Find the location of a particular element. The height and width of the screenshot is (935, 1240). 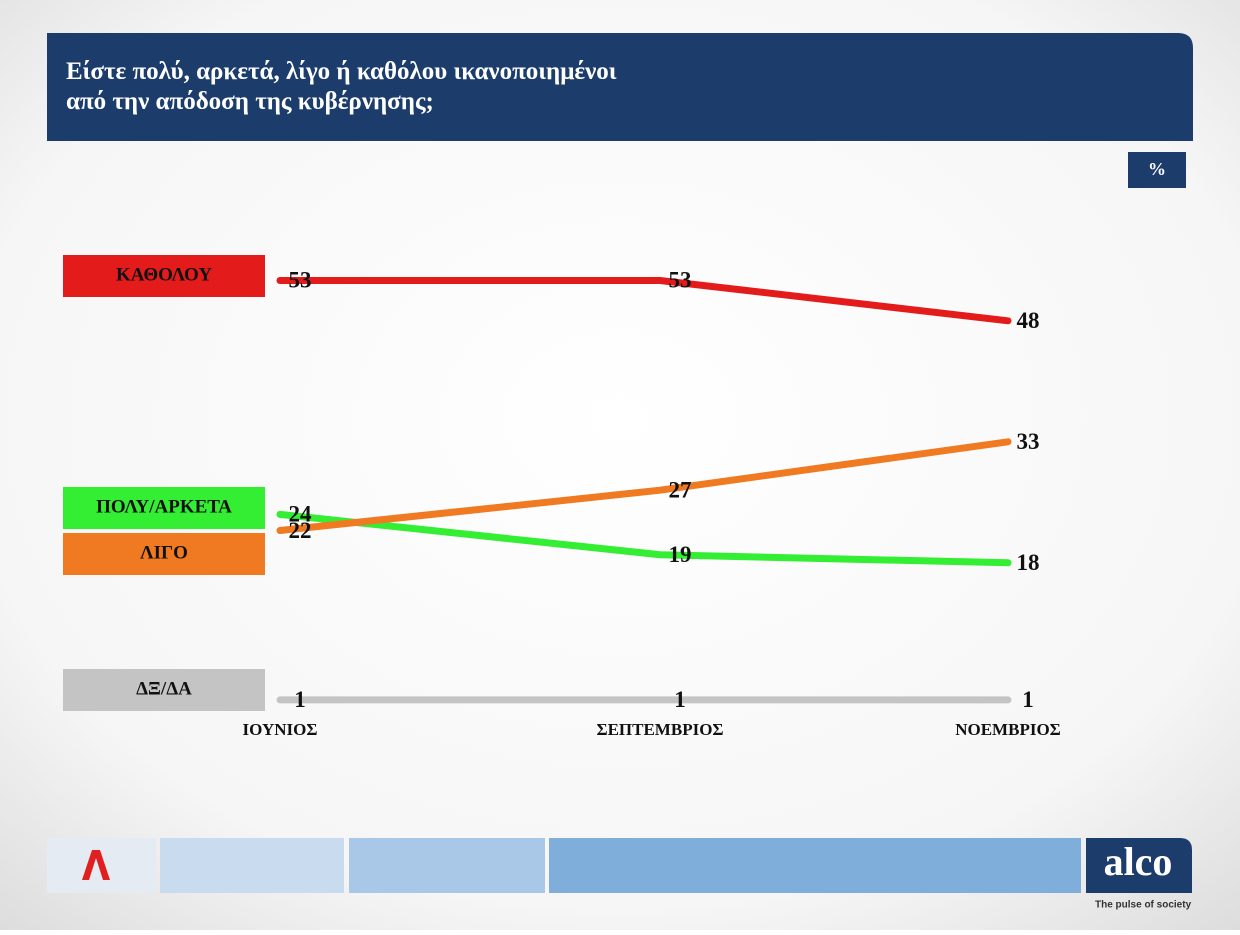

brand-box is located at coordinates (1139, 865).